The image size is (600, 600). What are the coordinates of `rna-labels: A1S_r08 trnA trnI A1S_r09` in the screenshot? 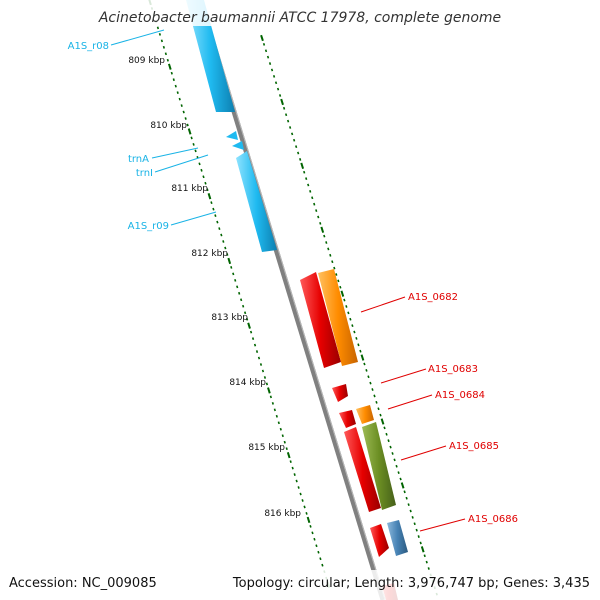 It's located at (118, 136).